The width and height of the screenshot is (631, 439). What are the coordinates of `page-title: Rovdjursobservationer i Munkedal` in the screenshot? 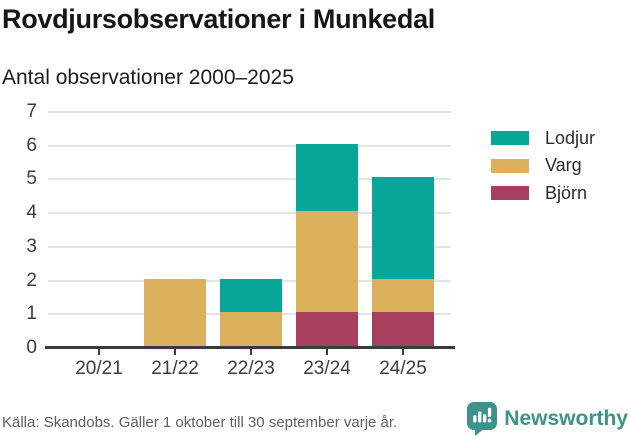 It's located at (218, 19).